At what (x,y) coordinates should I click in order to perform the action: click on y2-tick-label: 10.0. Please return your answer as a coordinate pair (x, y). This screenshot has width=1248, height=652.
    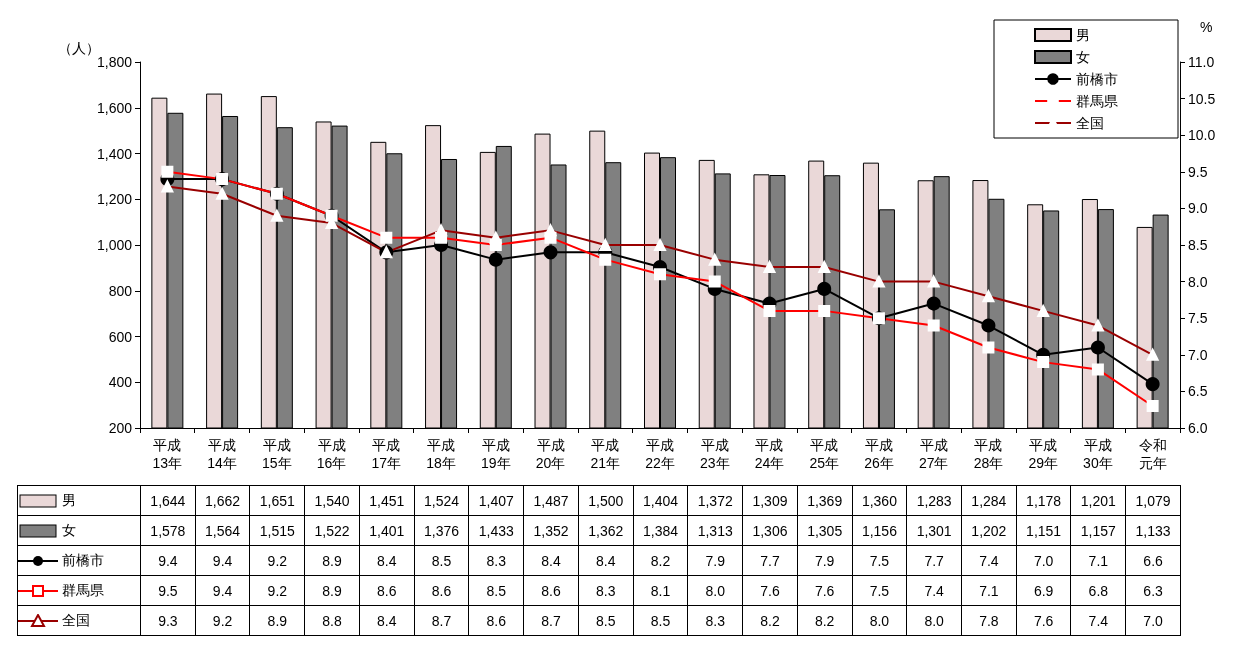
    Looking at the image, I should click on (1202, 135).